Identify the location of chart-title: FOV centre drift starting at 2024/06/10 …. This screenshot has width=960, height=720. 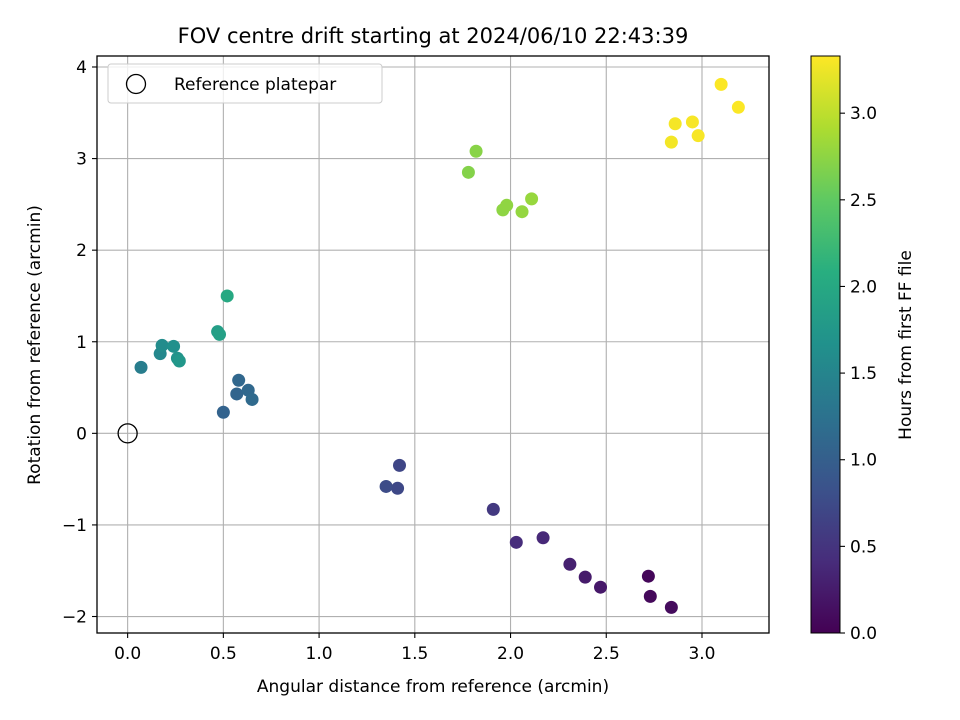
(433, 36).